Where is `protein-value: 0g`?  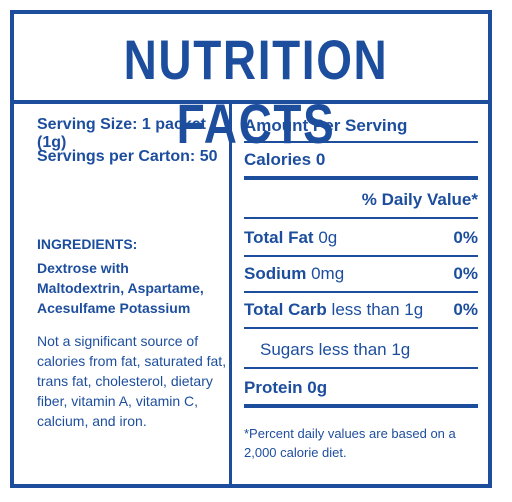
protein-value: 0g is located at coordinates (317, 387).